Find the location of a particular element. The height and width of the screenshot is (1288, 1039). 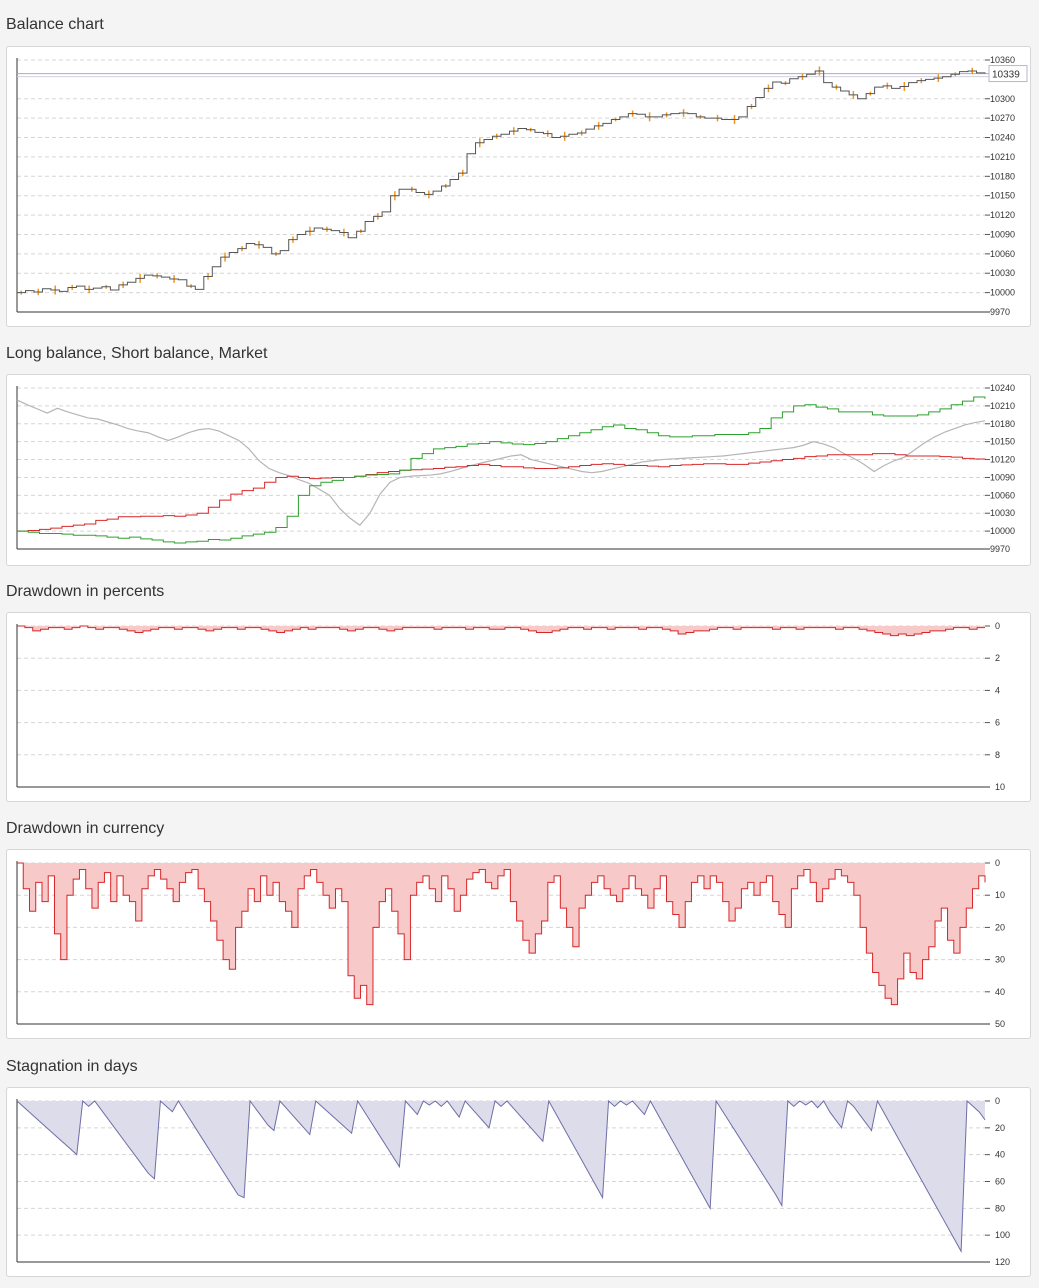

drawdown-currency-chart: 0 10 20 30 40 50 is located at coordinates (510, 943).